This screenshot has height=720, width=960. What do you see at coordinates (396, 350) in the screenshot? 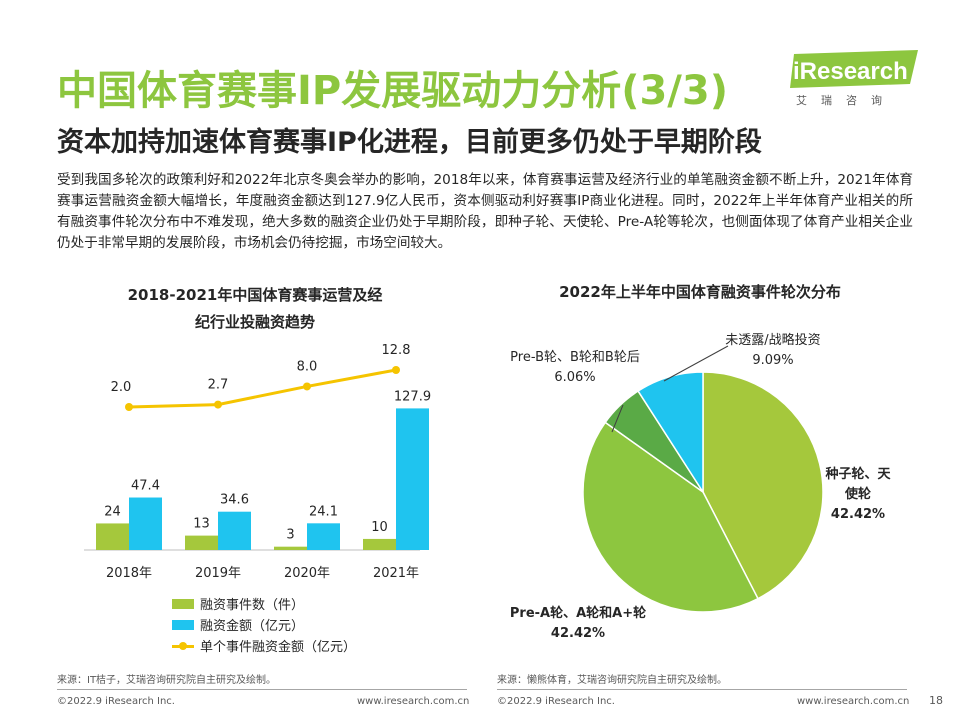
I see `line-label-3: 12.8` at bounding box center [396, 350].